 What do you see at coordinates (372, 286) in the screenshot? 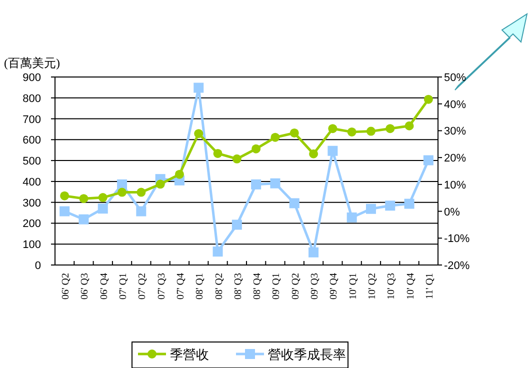
I see `x-tick-label: 10' Q2` at bounding box center [372, 286].